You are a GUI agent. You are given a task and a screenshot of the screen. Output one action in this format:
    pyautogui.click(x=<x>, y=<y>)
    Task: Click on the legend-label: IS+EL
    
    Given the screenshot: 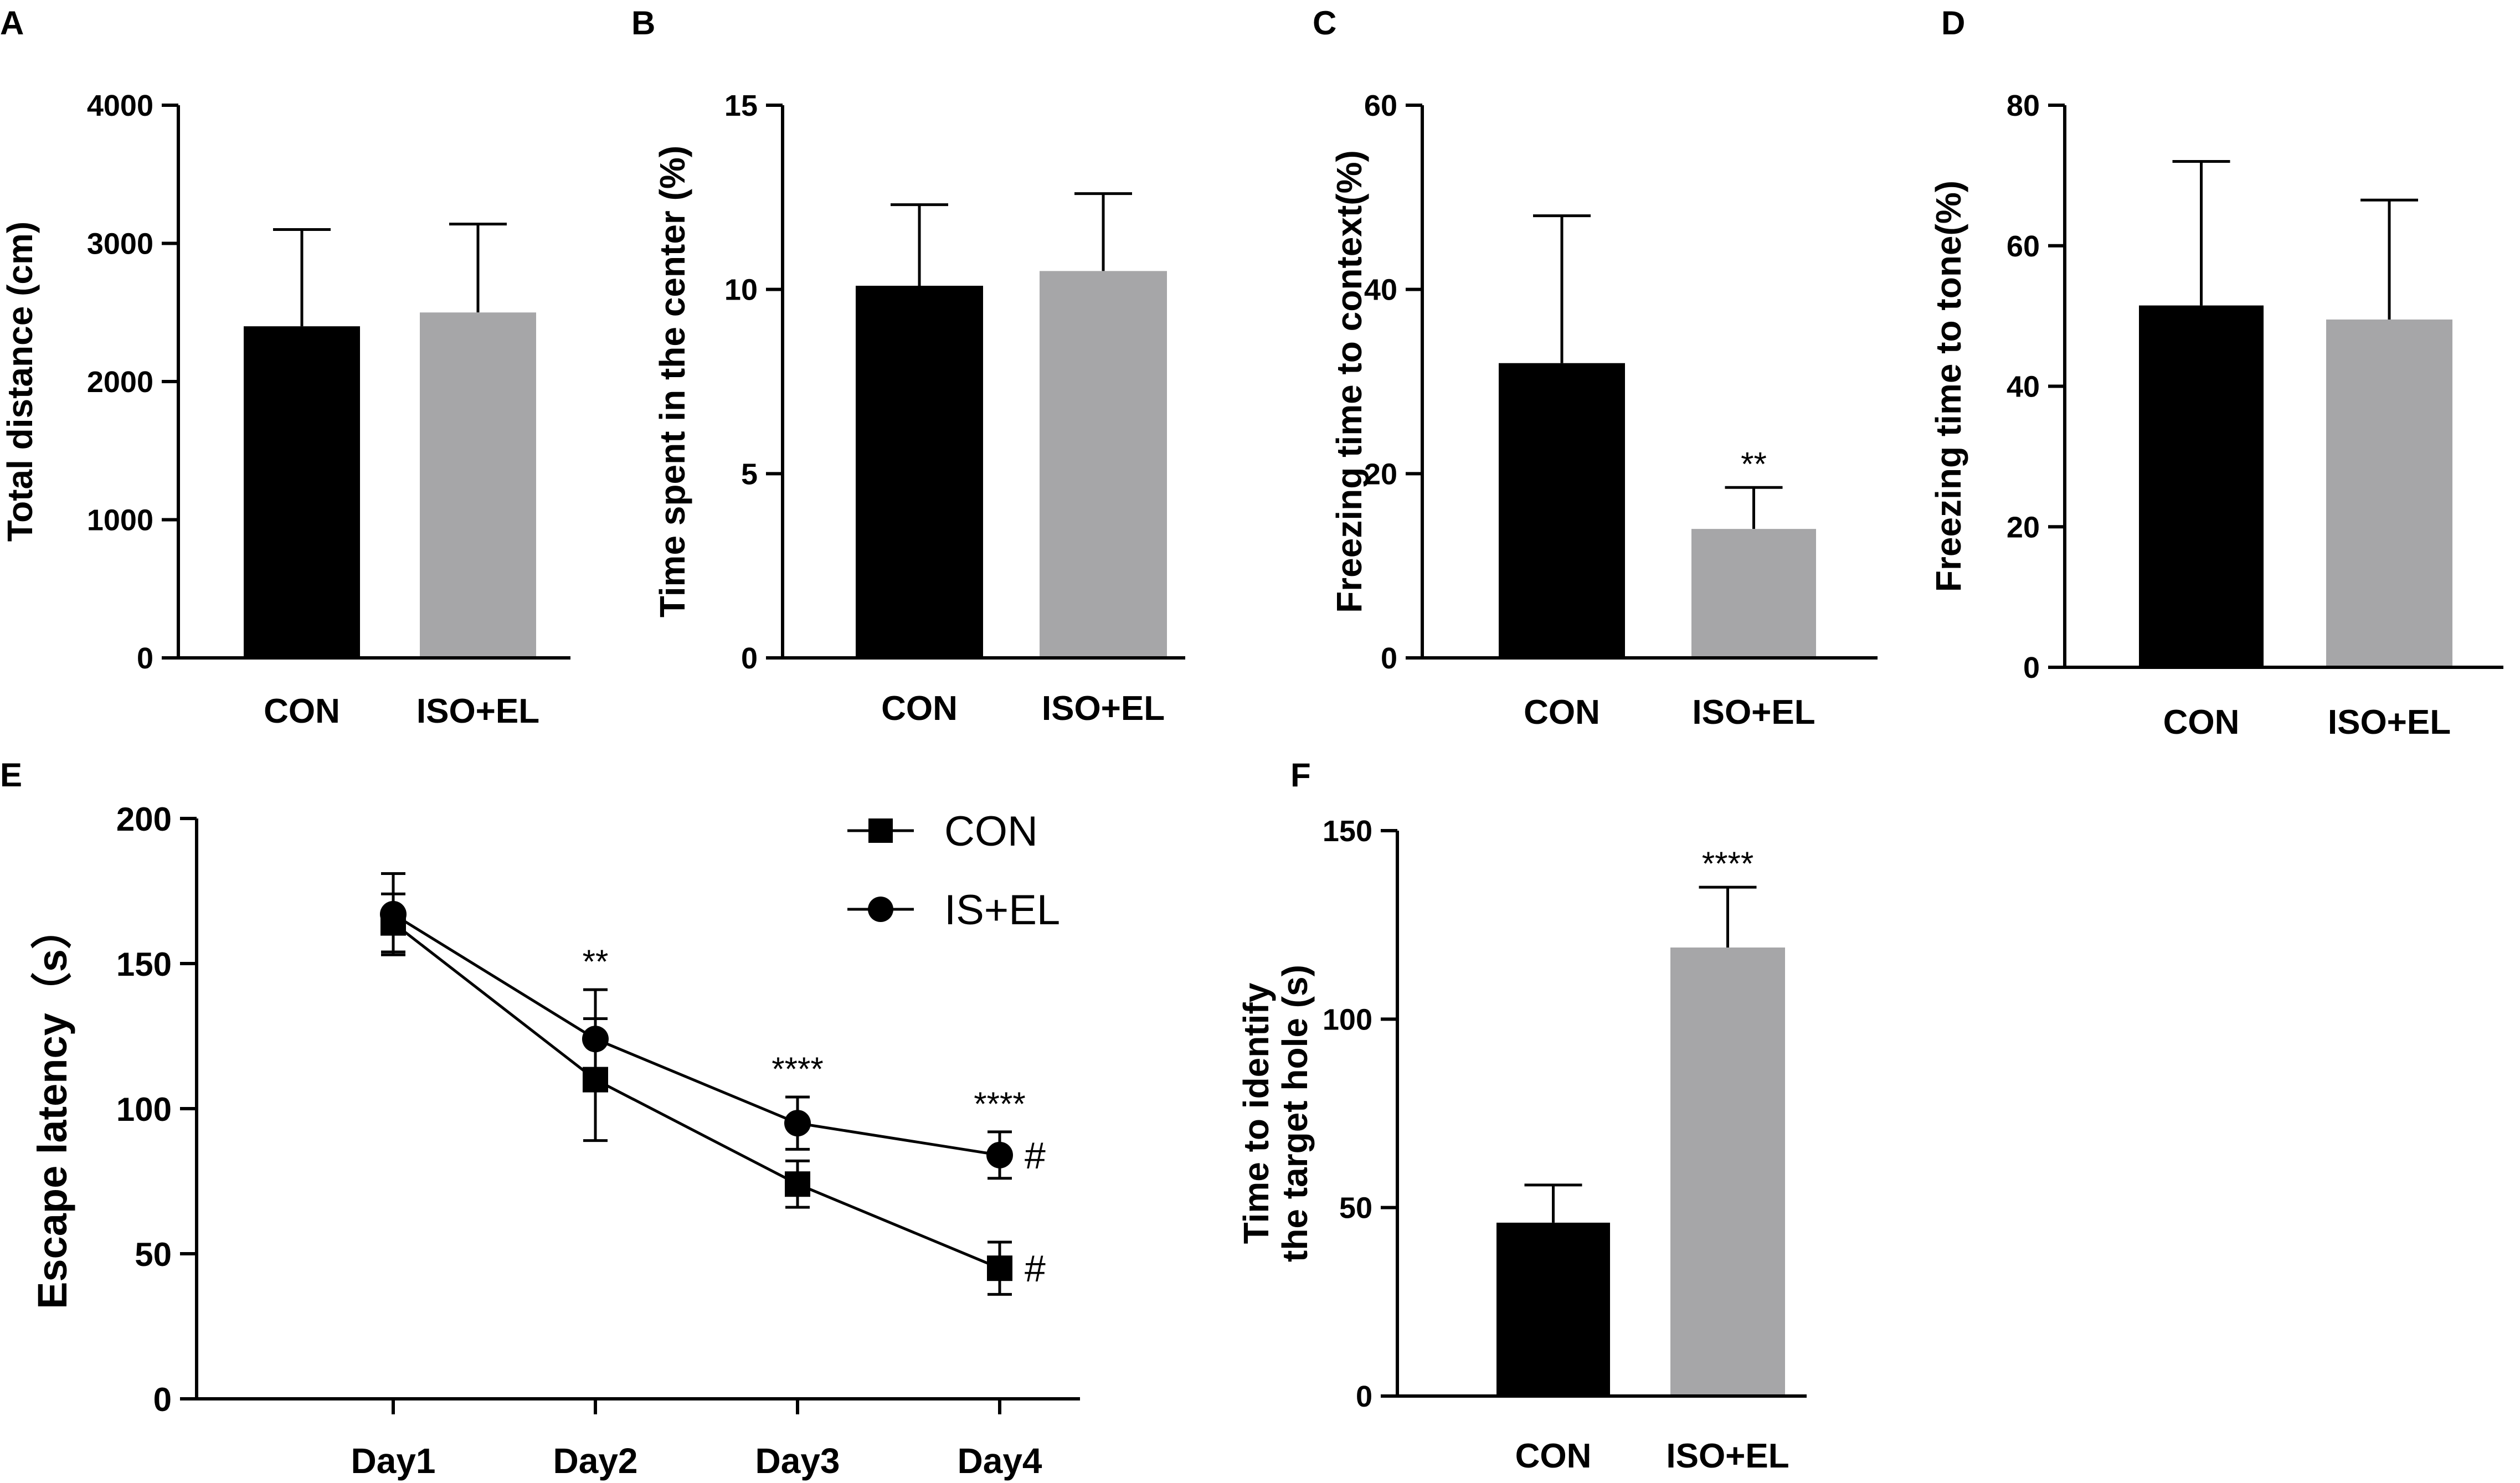 What is the action you would take?
    pyautogui.click(x=1002, y=910)
    